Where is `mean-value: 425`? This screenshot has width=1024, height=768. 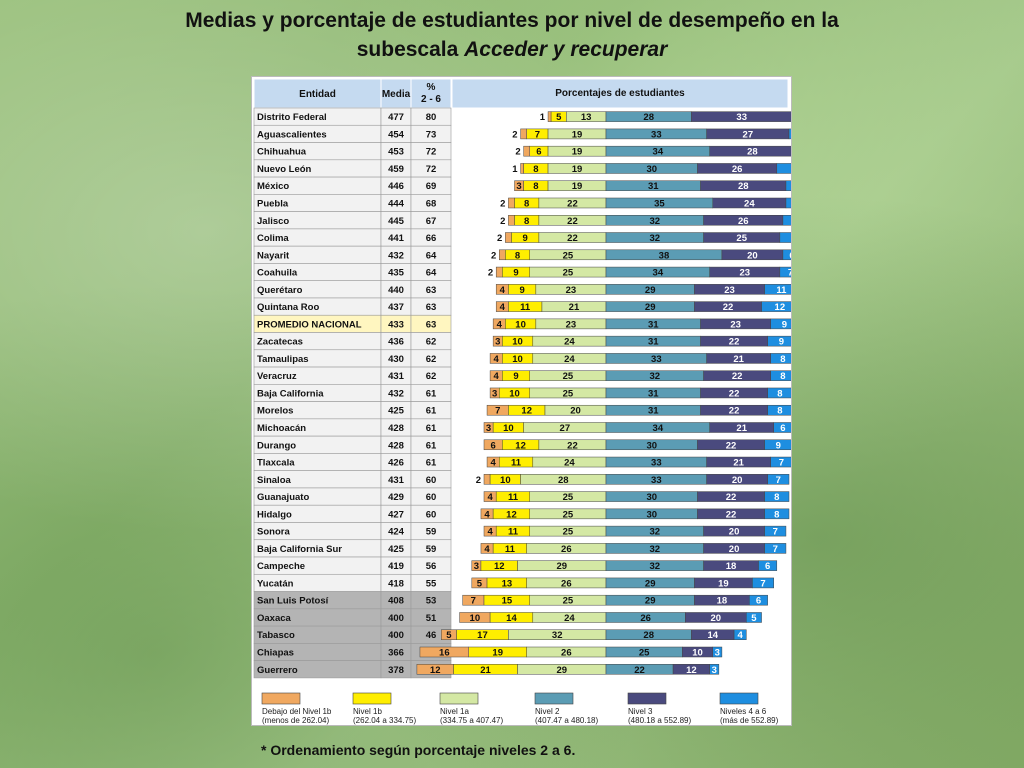
mean-value: 425 is located at coordinates (396, 549).